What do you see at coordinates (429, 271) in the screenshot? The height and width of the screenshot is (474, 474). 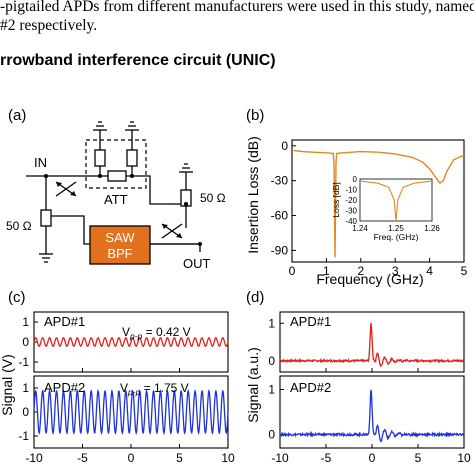 I see `panel-b-xtick-label: 4` at bounding box center [429, 271].